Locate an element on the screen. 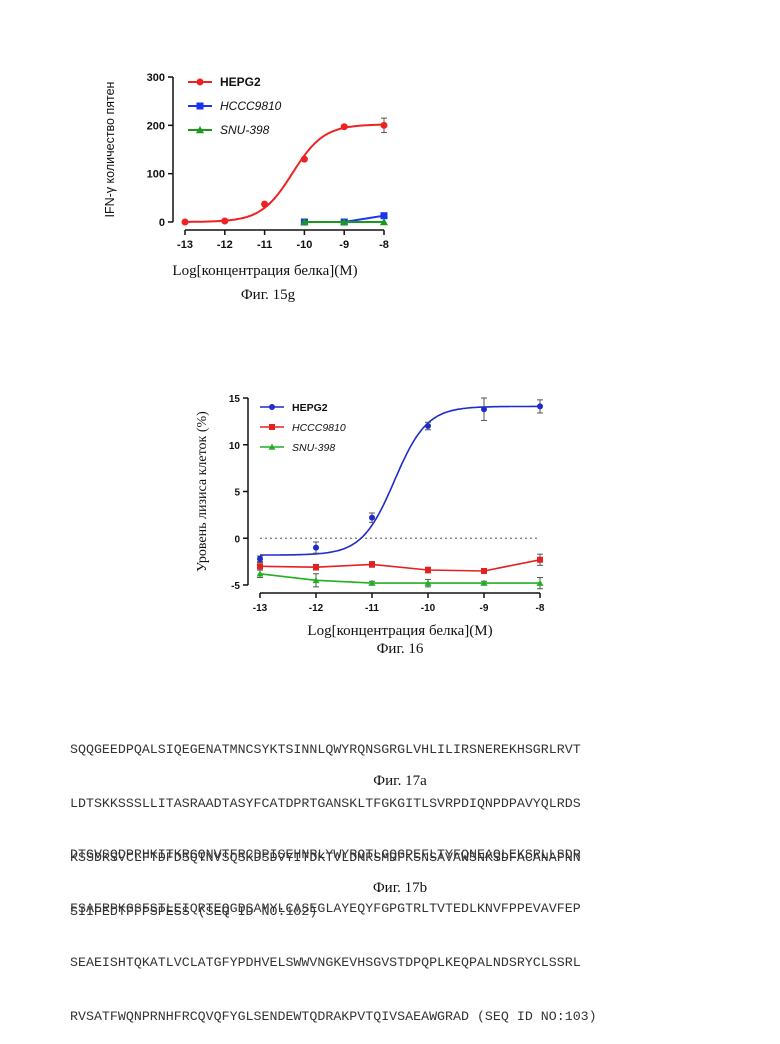 Image resolution: width=780 pixels, height=1044 pixels. y-tick-label: 300 is located at coordinates (156, 78).